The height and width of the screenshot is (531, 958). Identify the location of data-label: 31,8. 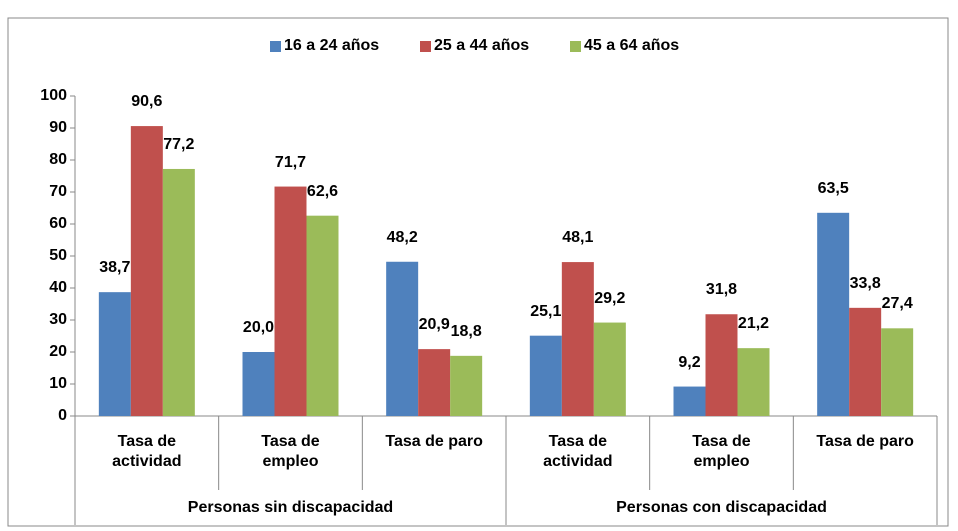
(721, 290).